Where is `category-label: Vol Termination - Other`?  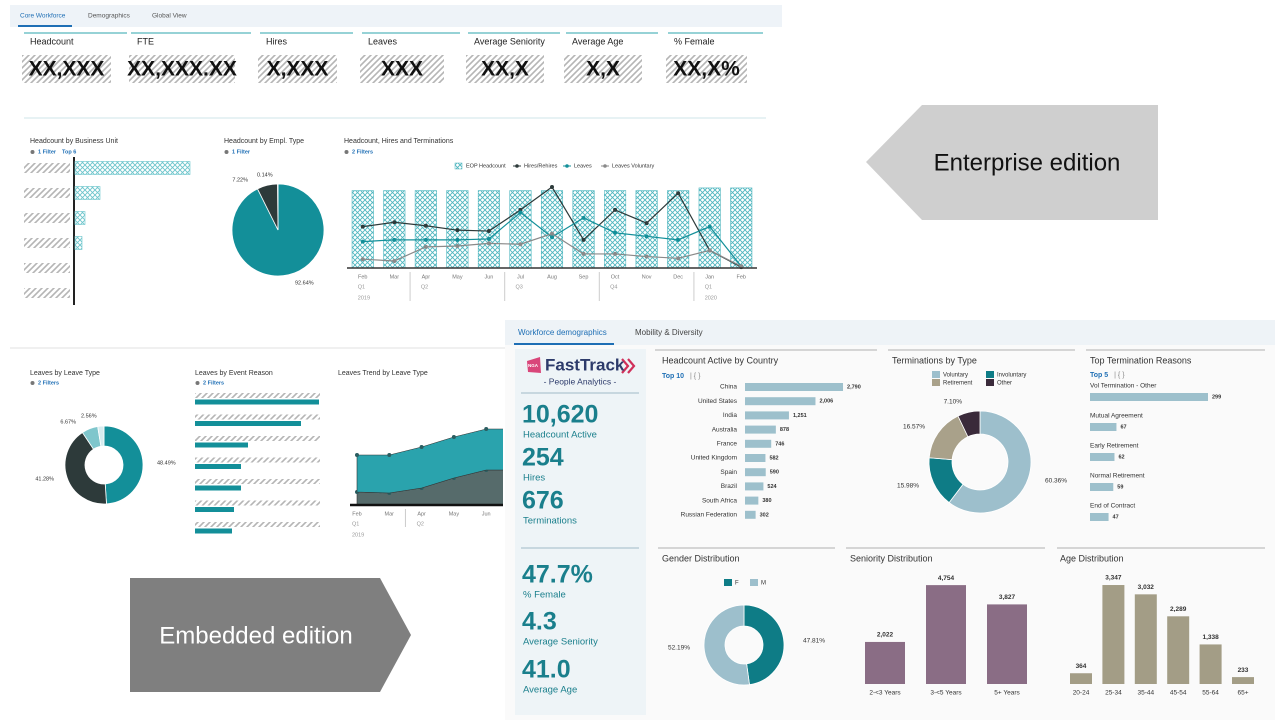 category-label: Vol Termination - Other is located at coordinates (1123, 386).